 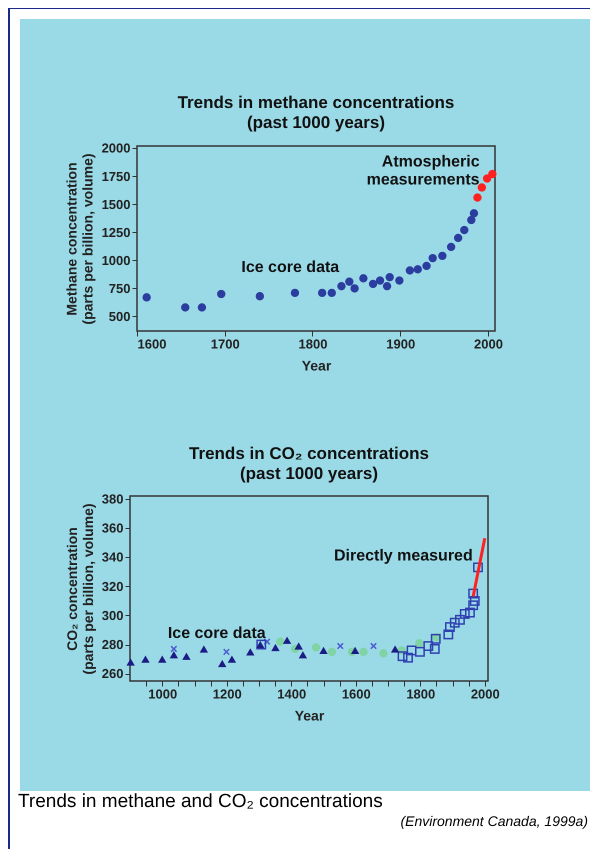 What do you see at coordinates (119, 316) in the screenshot?
I see `y-tick-label: 500` at bounding box center [119, 316].